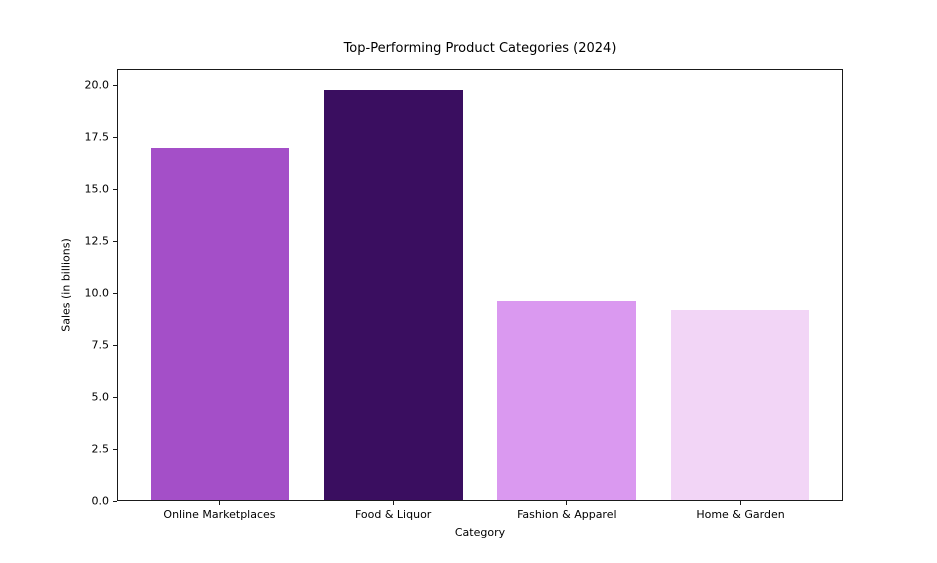  Describe the element at coordinates (100, 449) in the screenshot. I see `y-tick-label: 2.5` at that location.